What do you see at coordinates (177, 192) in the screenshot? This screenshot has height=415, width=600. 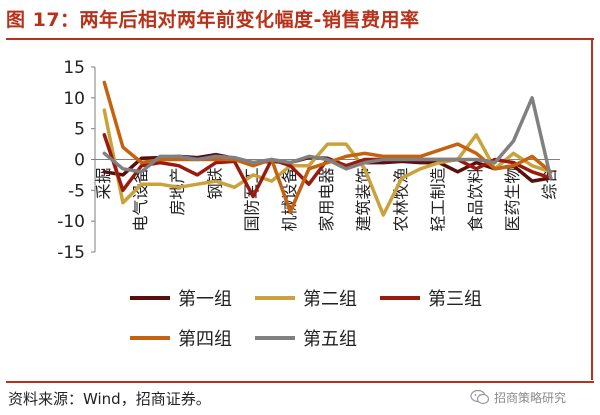 I see `x-tick-label: 房地产` at bounding box center [177, 192].